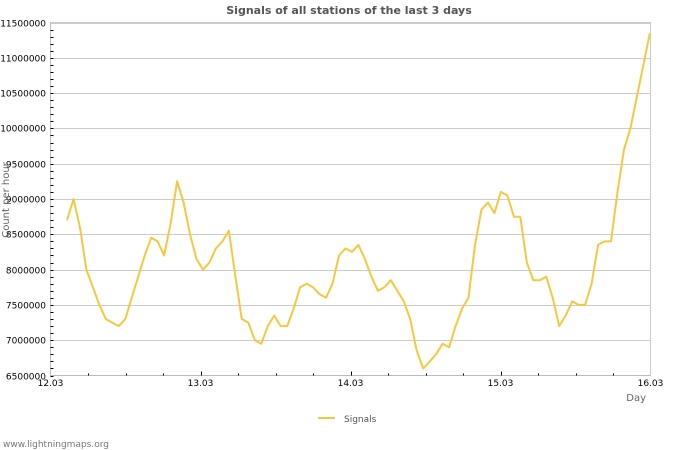 This screenshot has height=450, width=700. I want to click on x-tick-label: 16.03, so click(651, 384).